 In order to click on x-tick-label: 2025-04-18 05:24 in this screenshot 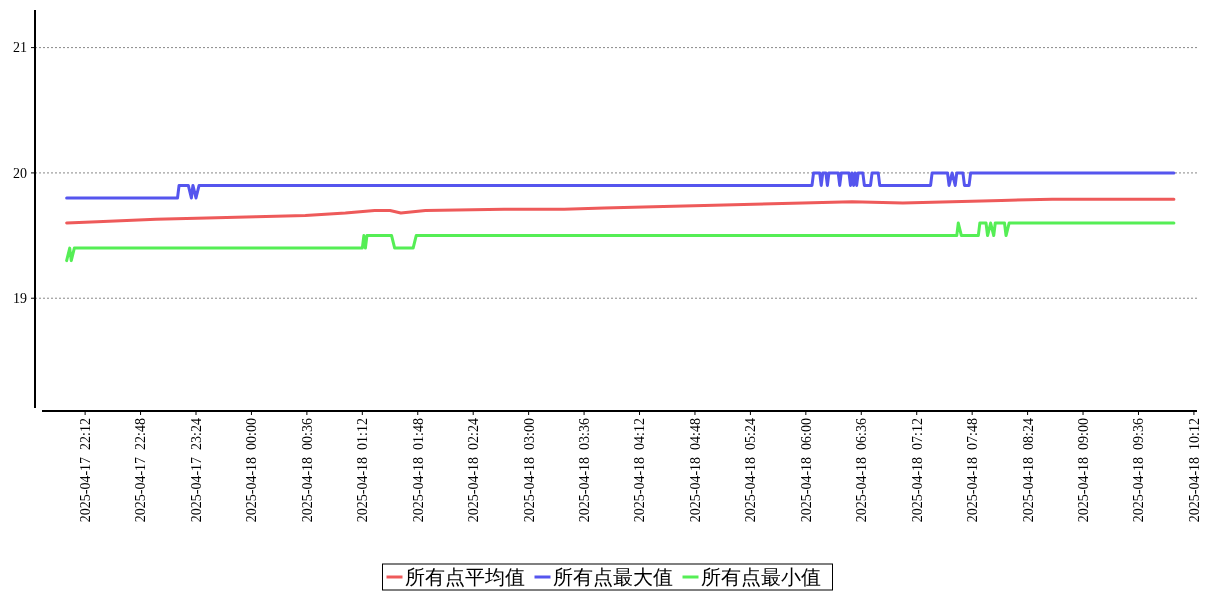, I will do `click(751, 470)`.